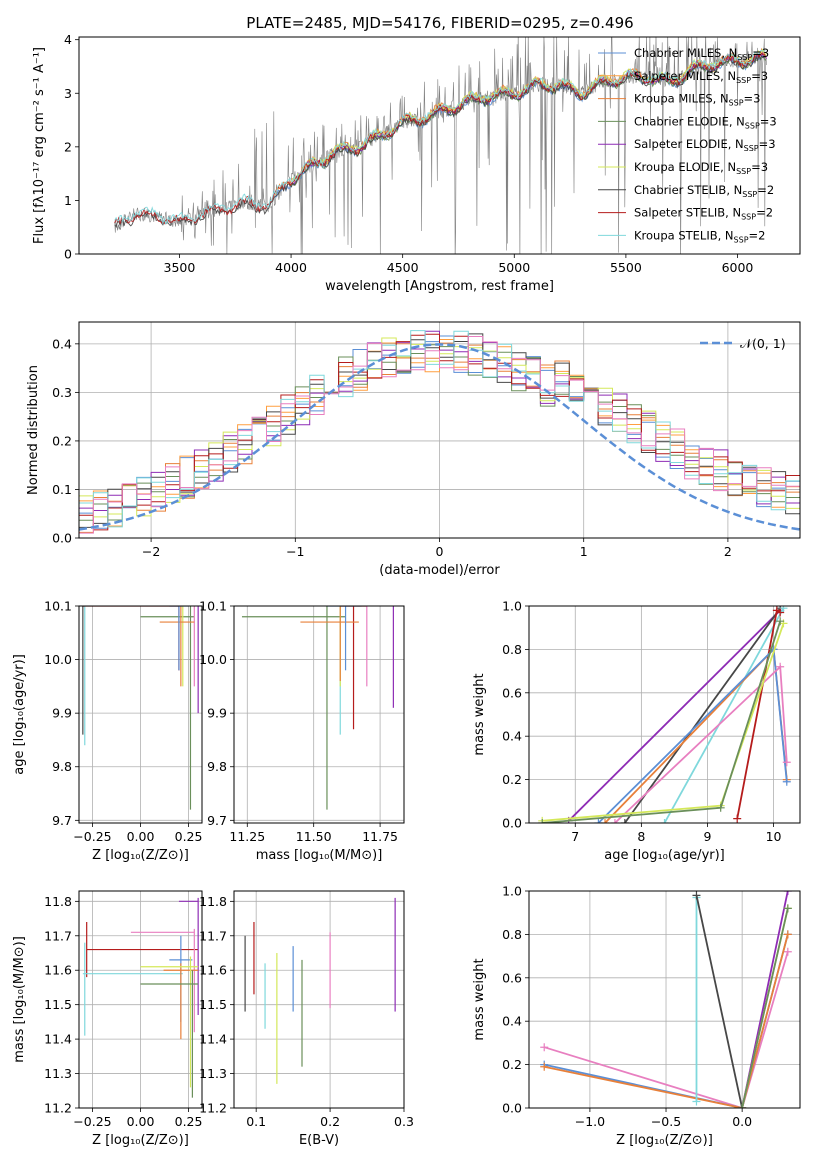 Image resolution: width=819 pixels, height=1170 pixels. I want to click on x-axis-label: E(B-V), so click(319, 1140).